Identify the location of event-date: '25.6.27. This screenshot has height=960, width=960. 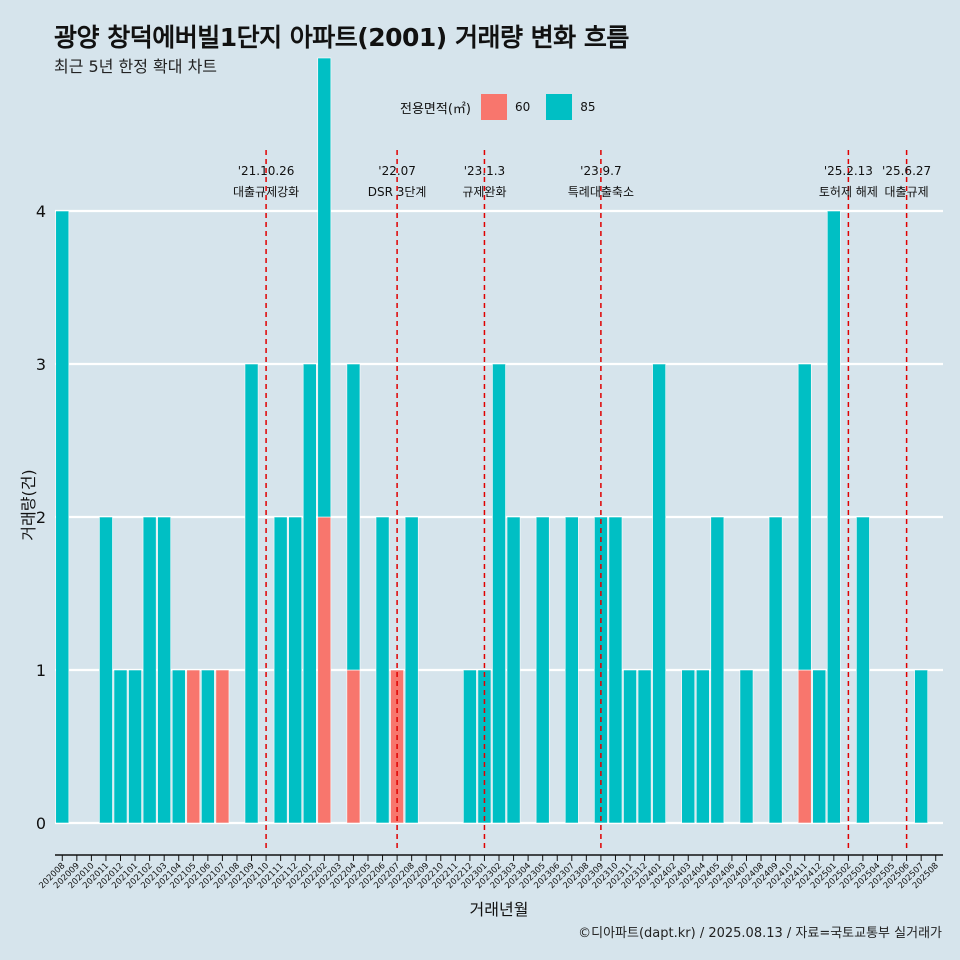
(906, 171).